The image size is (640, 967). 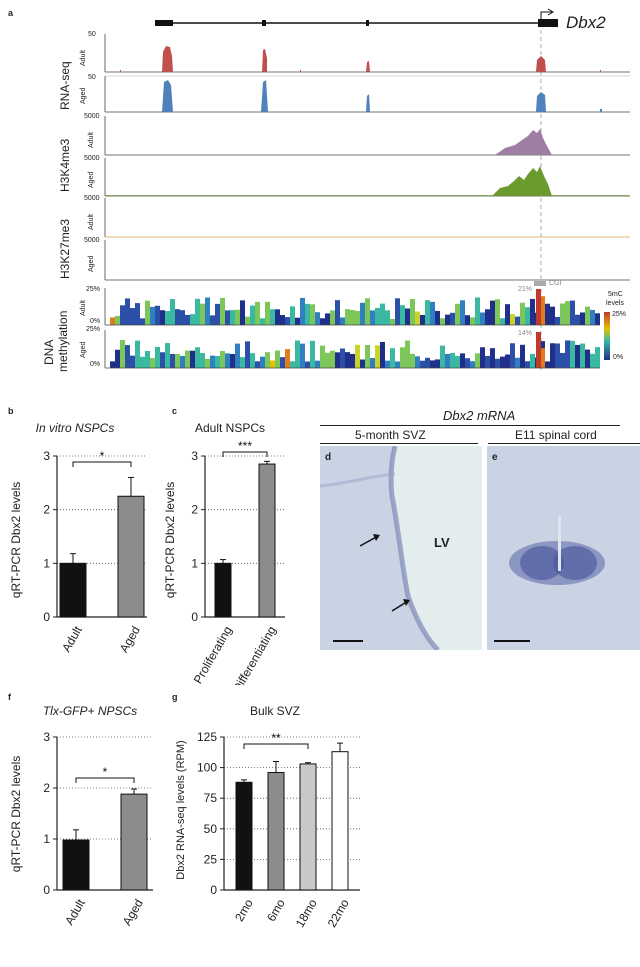 I want to click on cgi-marker, so click(x=540, y=283).